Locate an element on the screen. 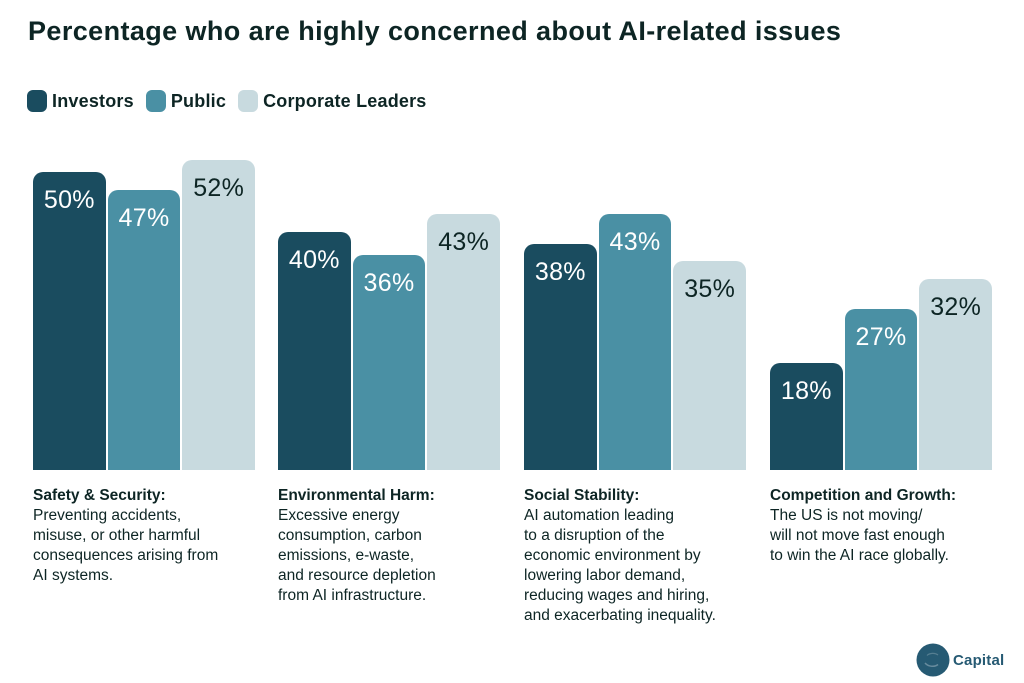 The width and height of the screenshot is (1024, 683). category-description-line: consequences arising from is located at coordinates (126, 555).